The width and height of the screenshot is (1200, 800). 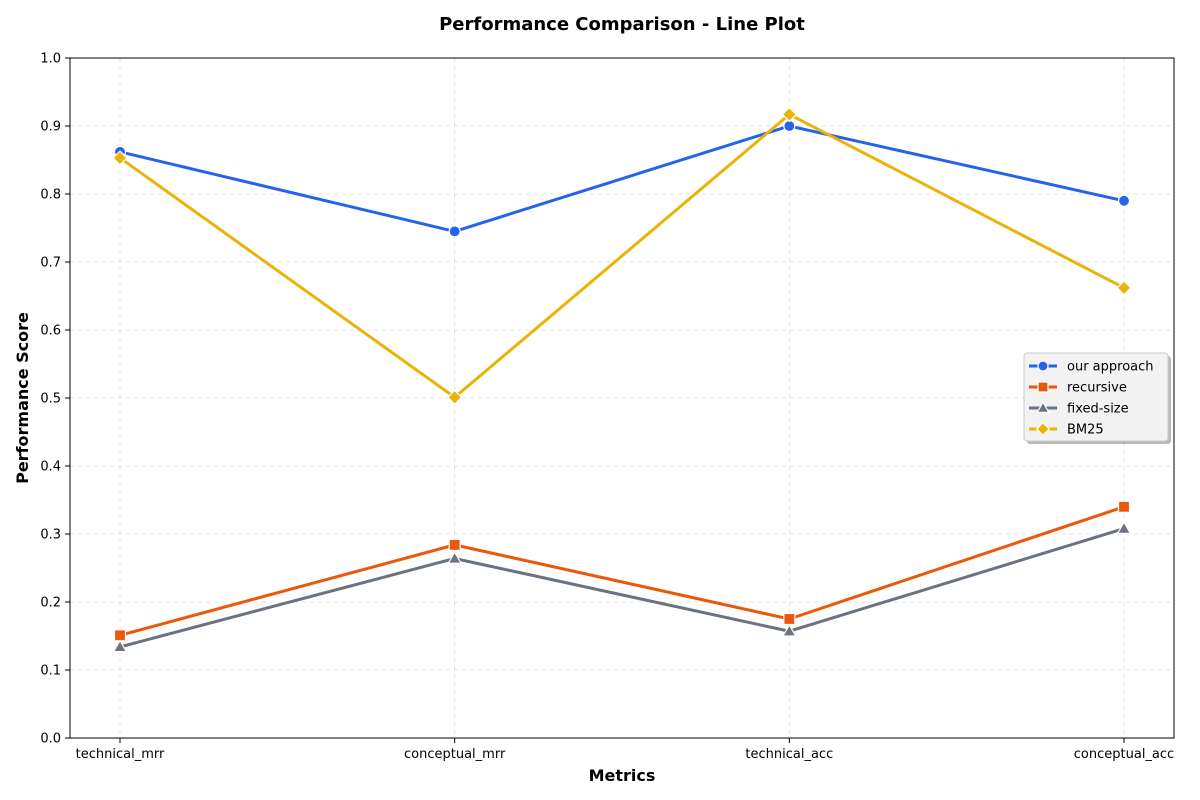 What do you see at coordinates (1043, 407) in the screenshot?
I see `legend-marker-fixed-size` at bounding box center [1043, 407].